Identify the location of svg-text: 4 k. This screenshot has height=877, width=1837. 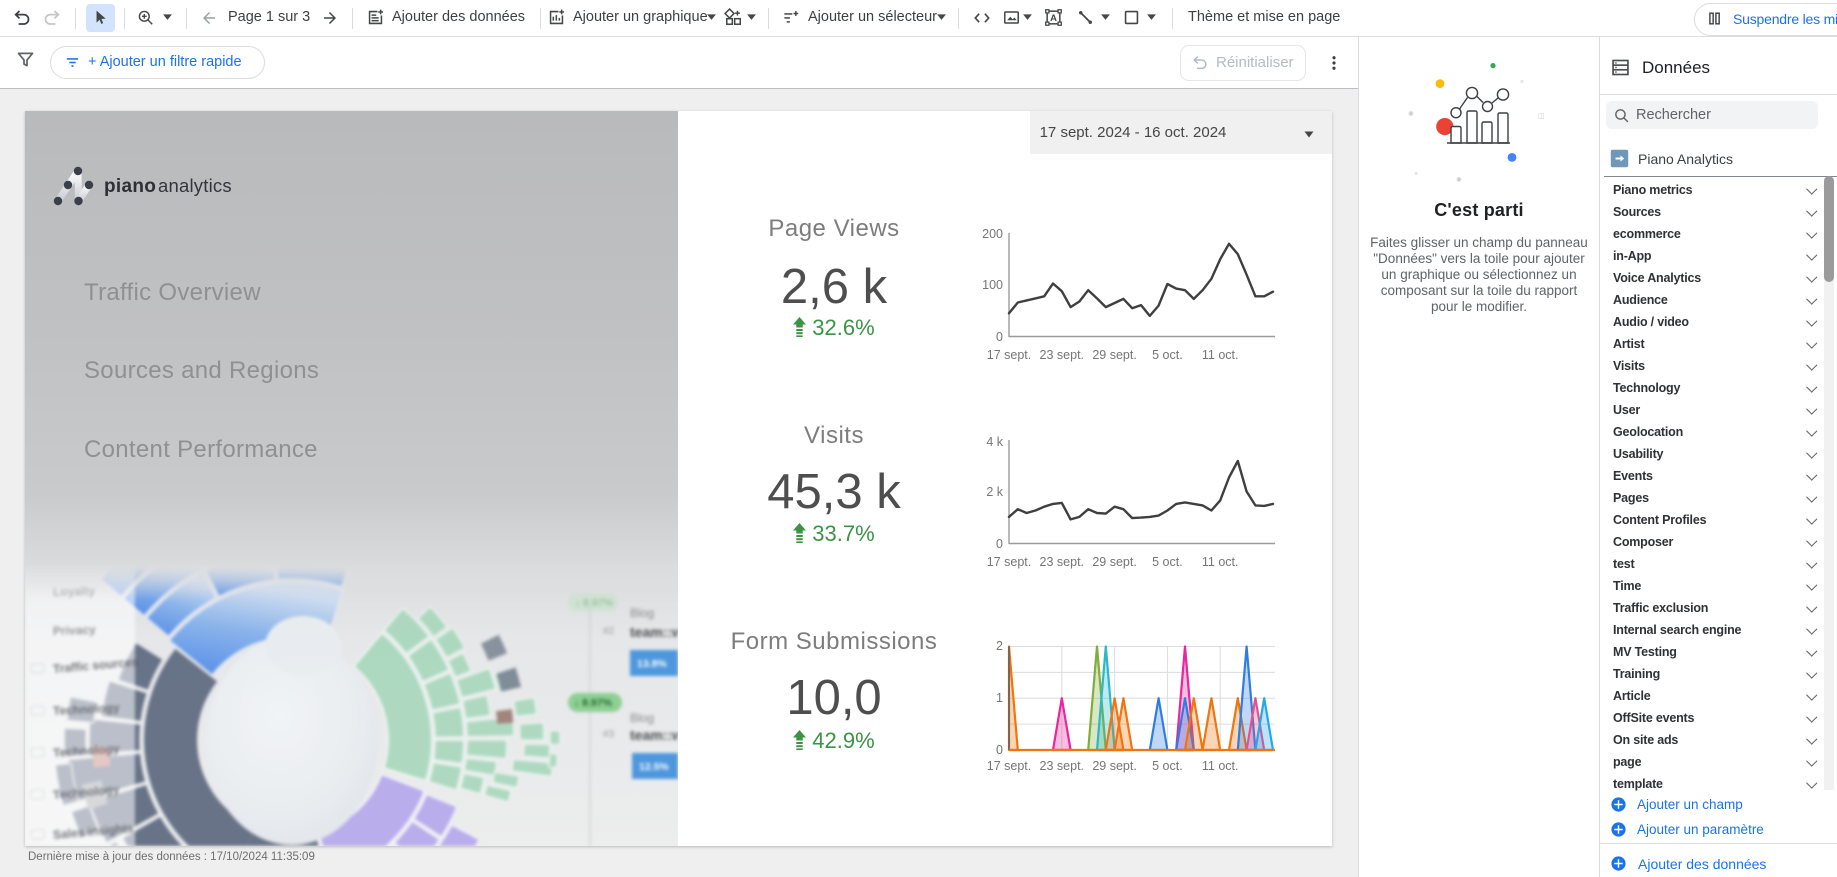
(994, 442).